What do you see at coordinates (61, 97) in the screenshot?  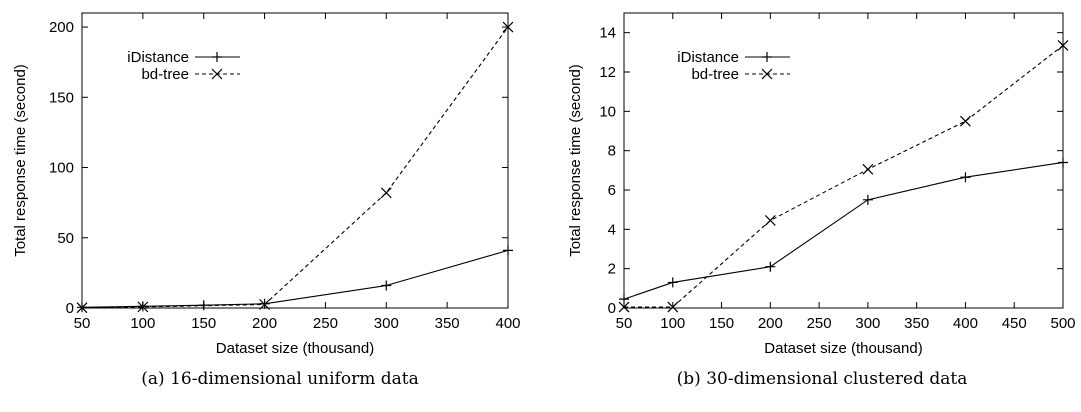 I see `y-tick-label: 150` at bounding box center [61, 97].